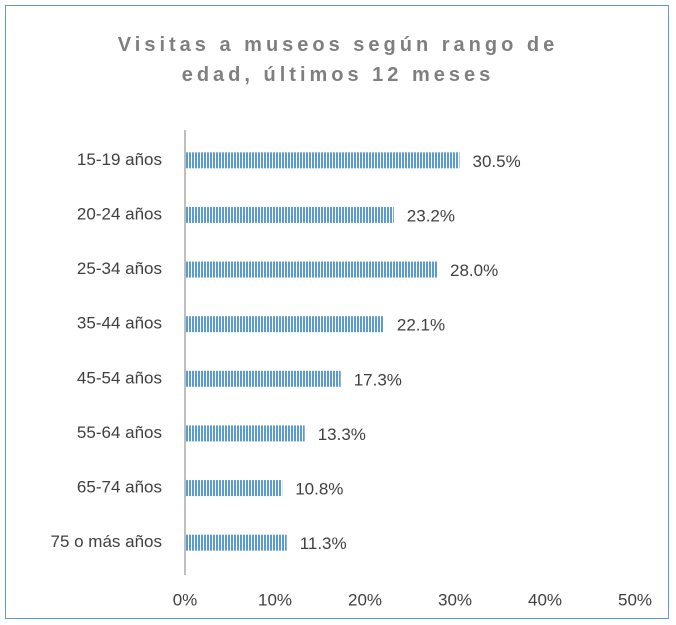 This screenshot has width=676, height=625. Describe the element at coordinates (106, 541) in the screenshot. I see `y-tick-label: 75 o más años` at that location.